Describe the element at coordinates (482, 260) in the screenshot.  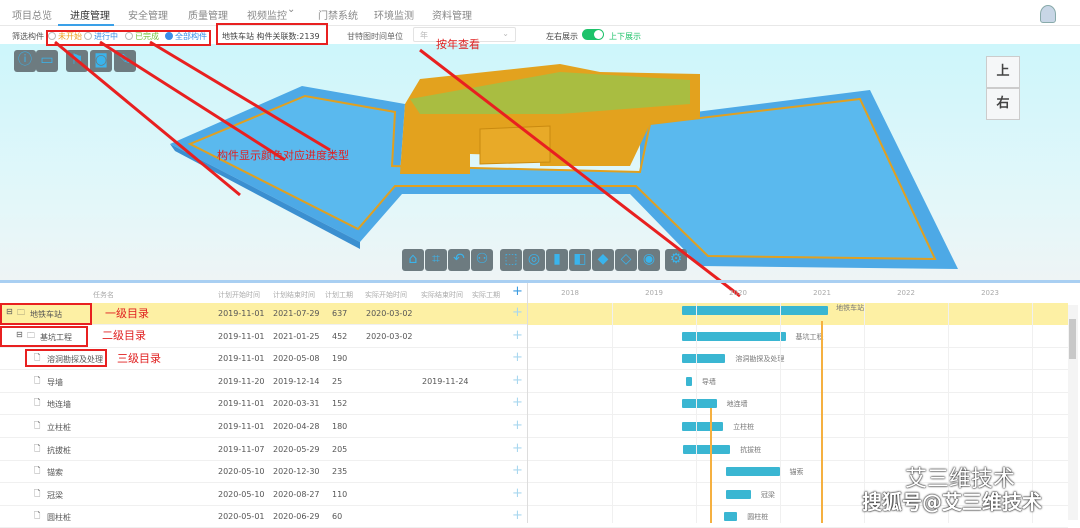
I see `walk-icon: ⚇` at that location.